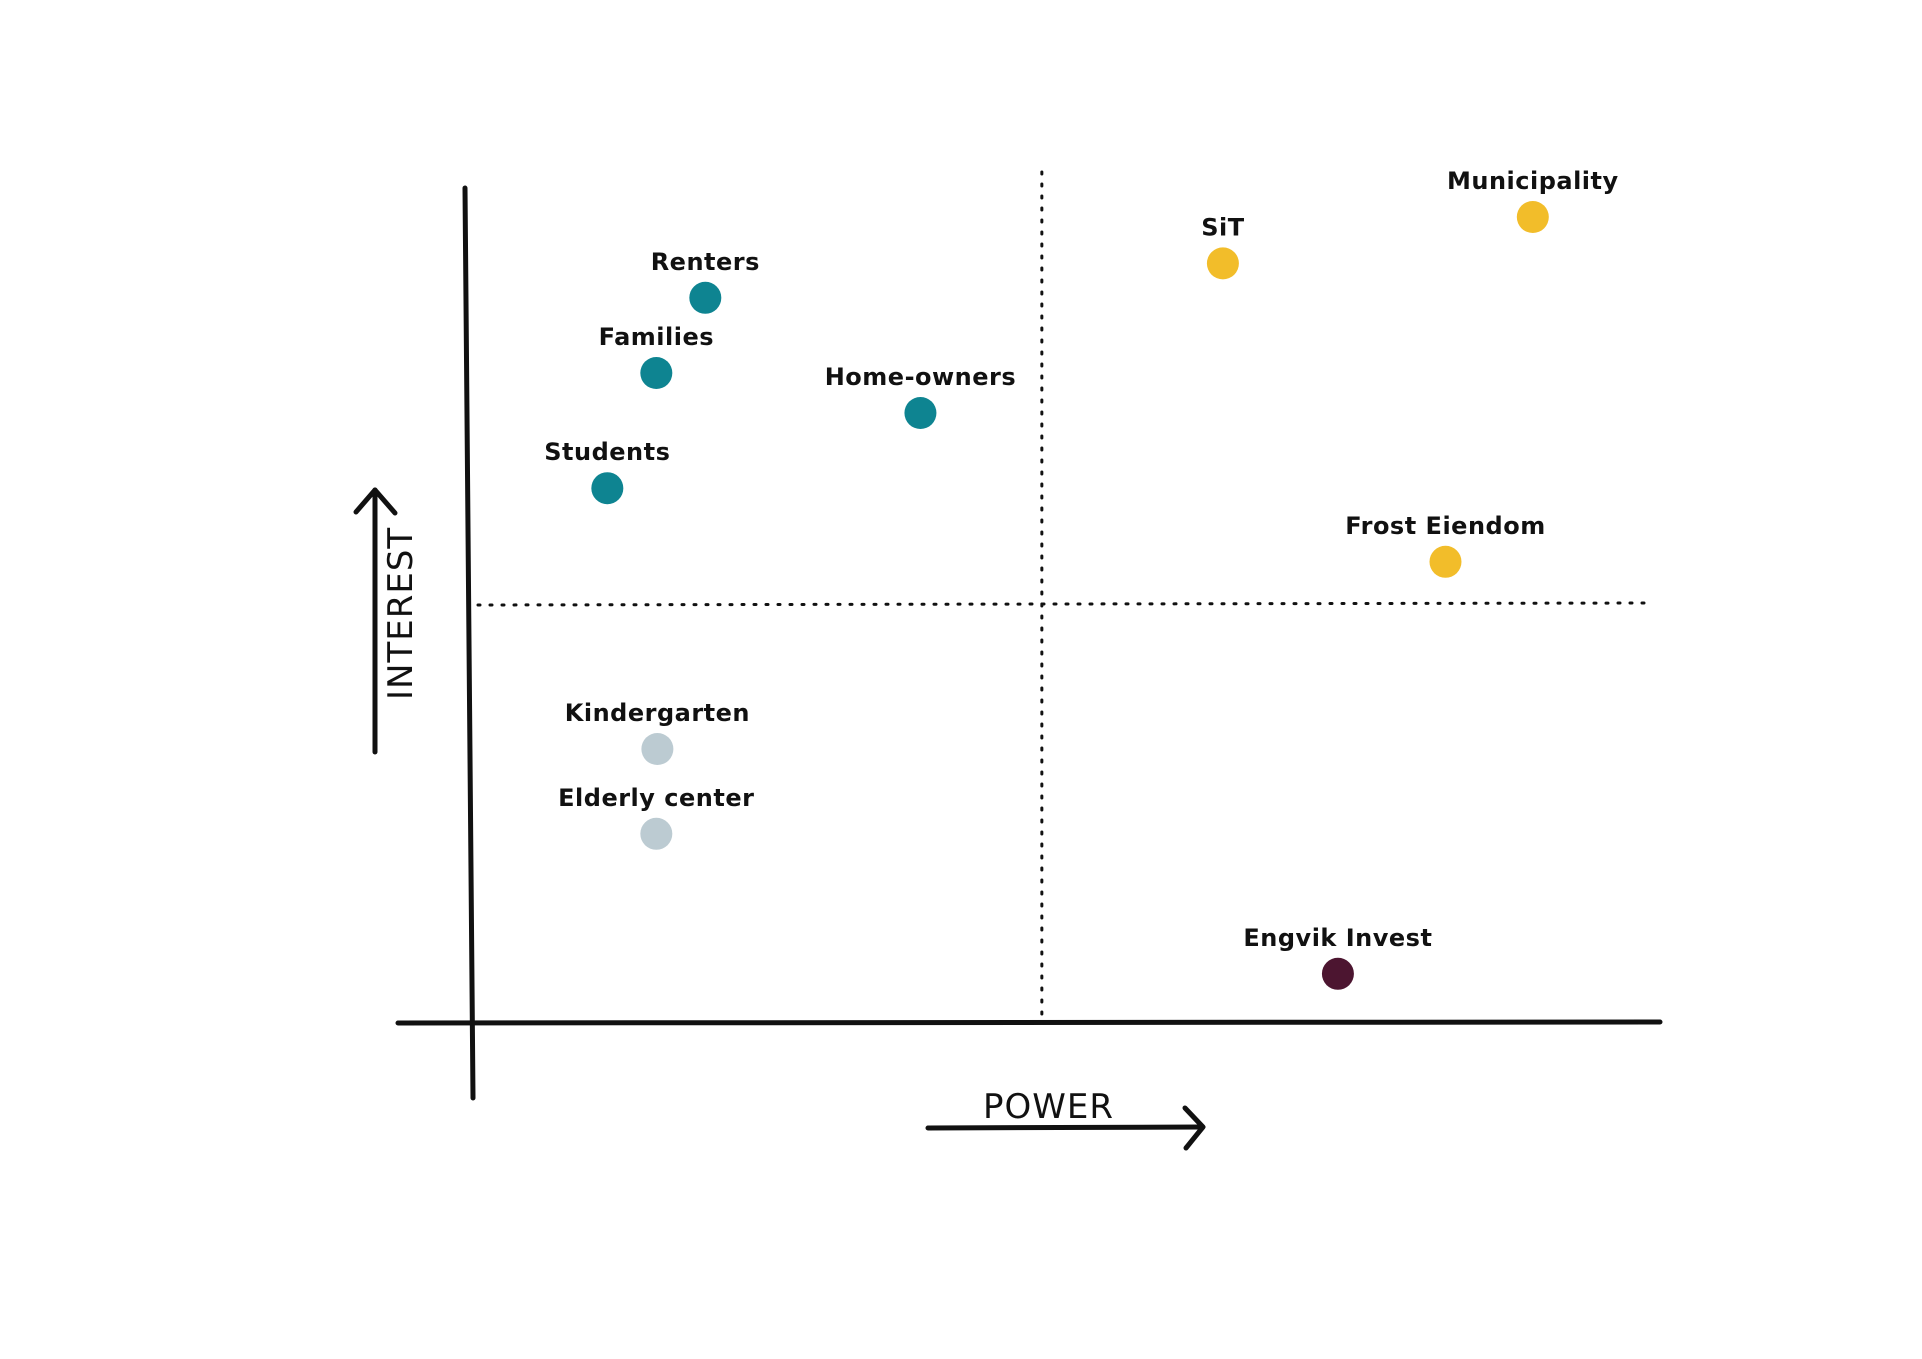 The width and height of the screenshot is (1922, 1359). I want to click on point-engvik-invest, so click(1337, 973).